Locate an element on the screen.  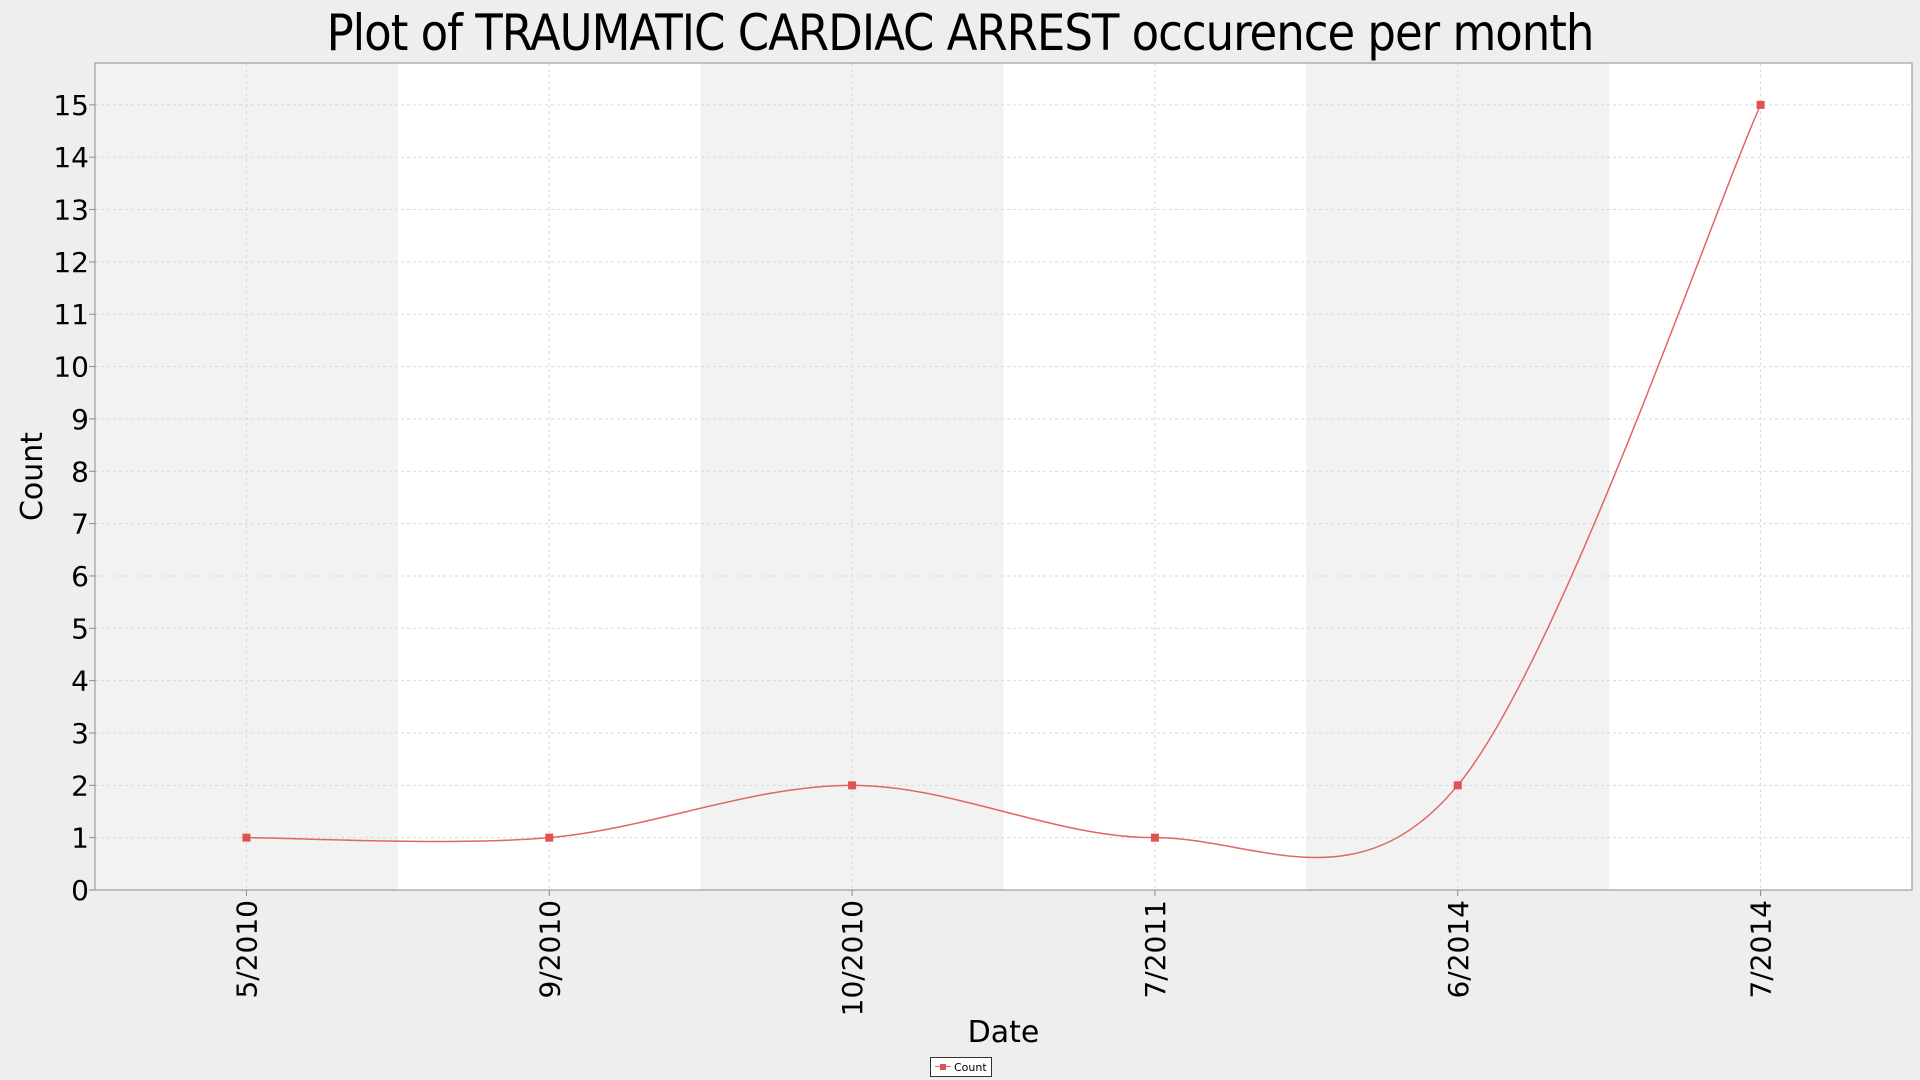
y-tick-label: 13 is located at coordinates (71, 210).